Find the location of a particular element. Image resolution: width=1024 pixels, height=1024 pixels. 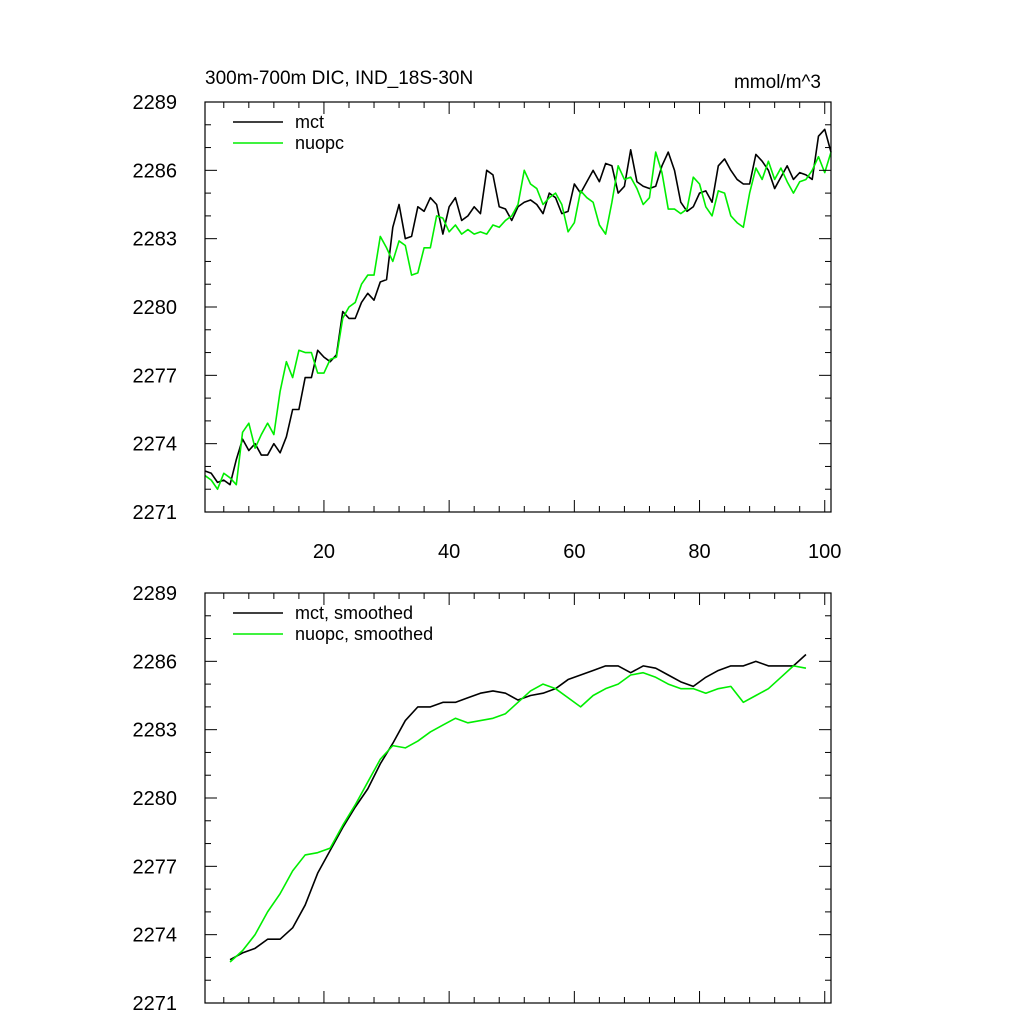

x-tick-label: 20 is located at coordinates (324, 552).